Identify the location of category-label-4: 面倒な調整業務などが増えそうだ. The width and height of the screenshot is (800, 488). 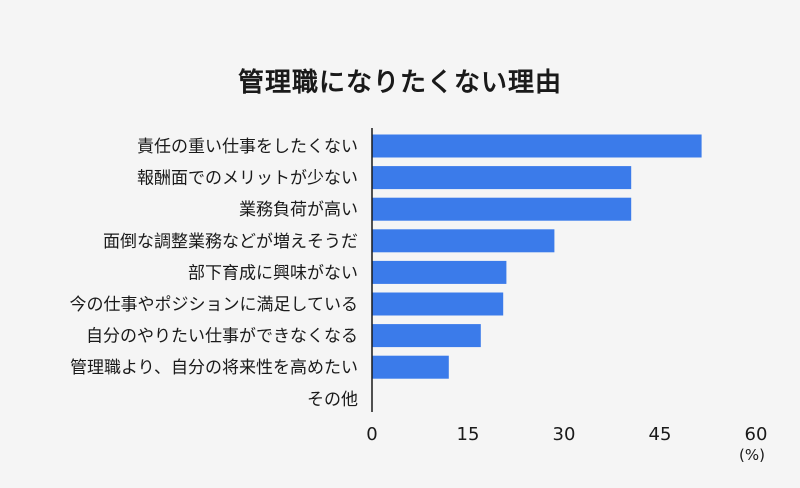
(230, 242).